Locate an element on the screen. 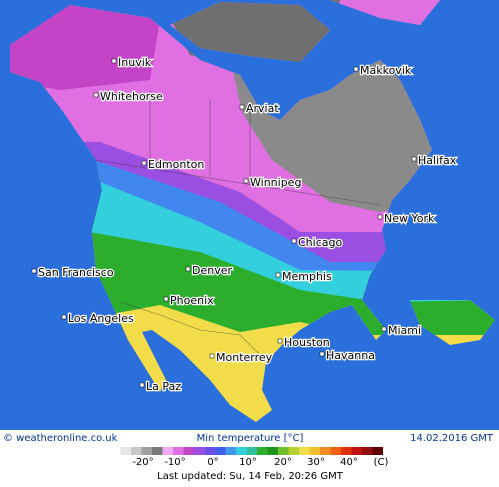 Image resolution: width=499 pixels, height=487 pixels. city-label: Phoenix is located at coordinates (192, 300).